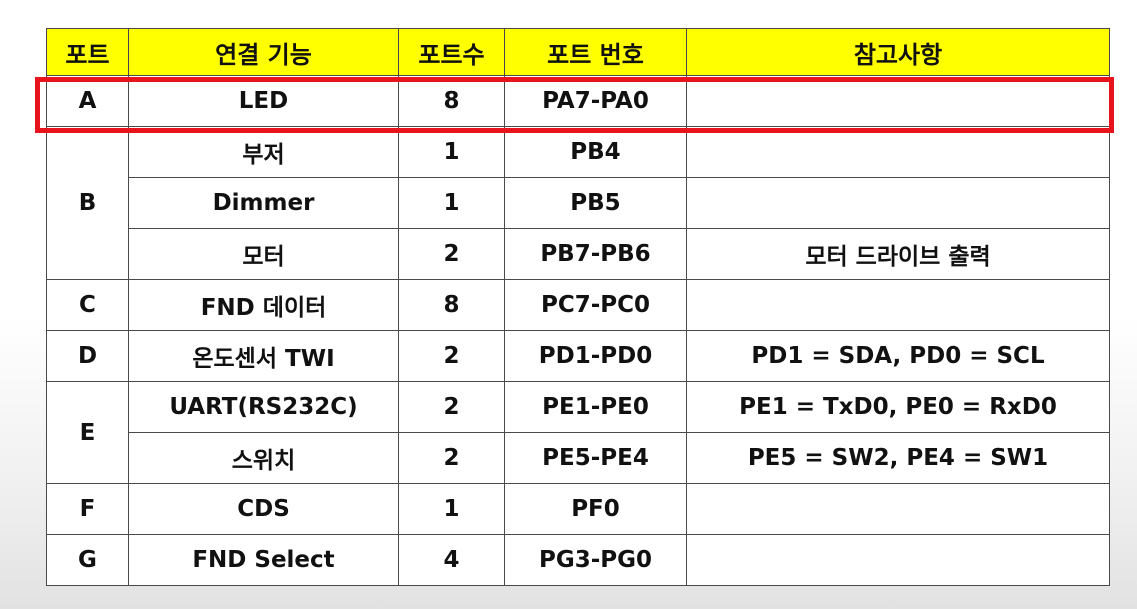  What do you see at coordinates (263, 152) in the screenshot?
I see `function-cell: 부저` at bounding box center [263, 152].